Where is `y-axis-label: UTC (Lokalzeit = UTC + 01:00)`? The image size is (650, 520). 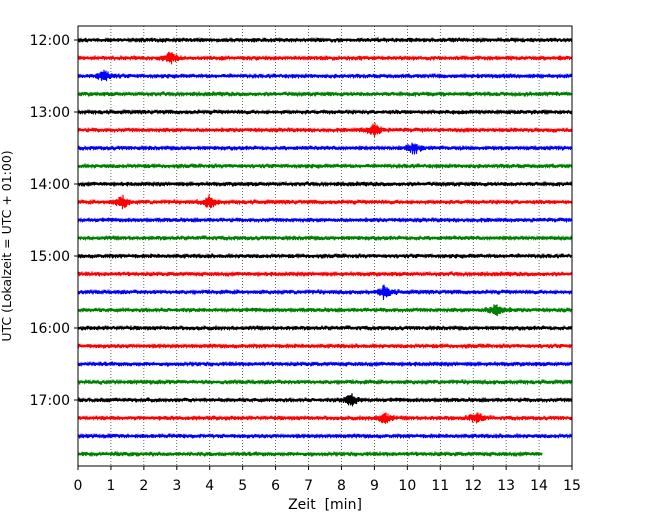 y-axis-label: UTC (Lokalzeit = UTC + 01:00) is located at coordinates (7, 245).